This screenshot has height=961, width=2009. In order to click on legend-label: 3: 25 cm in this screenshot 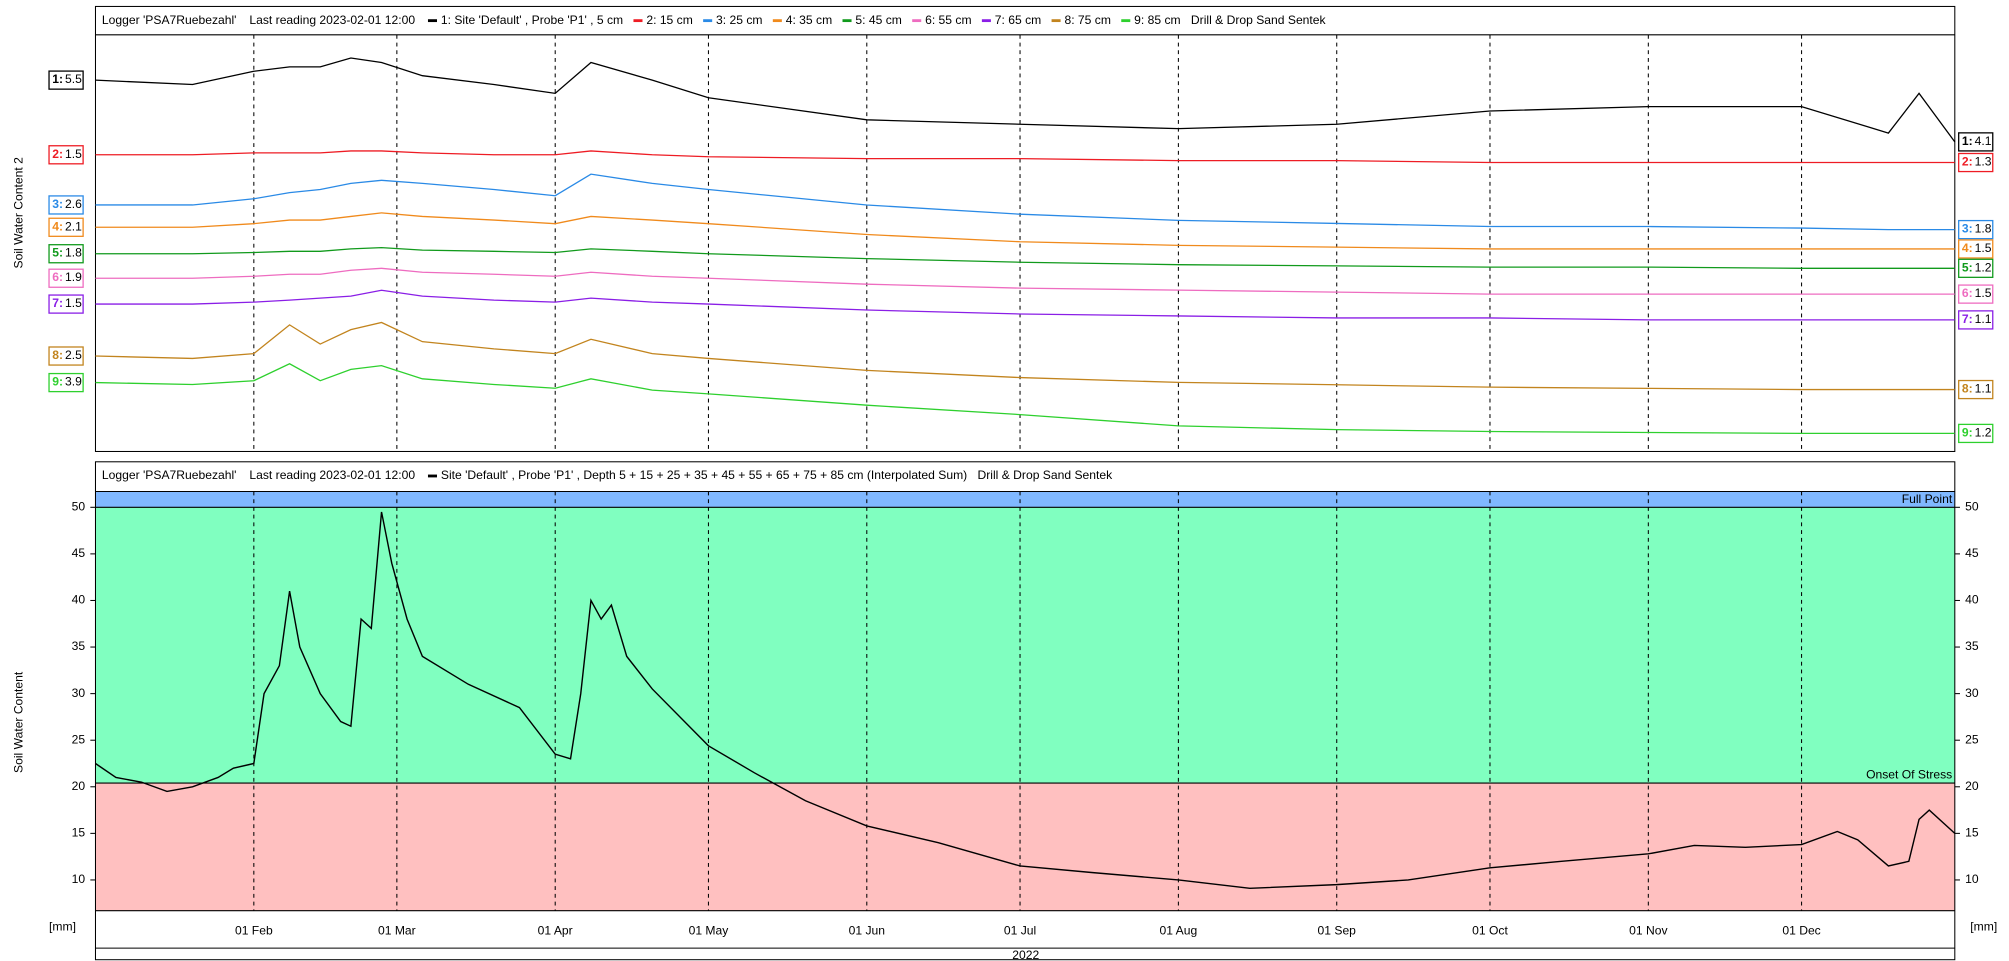, I will do `click(739, 20)`.